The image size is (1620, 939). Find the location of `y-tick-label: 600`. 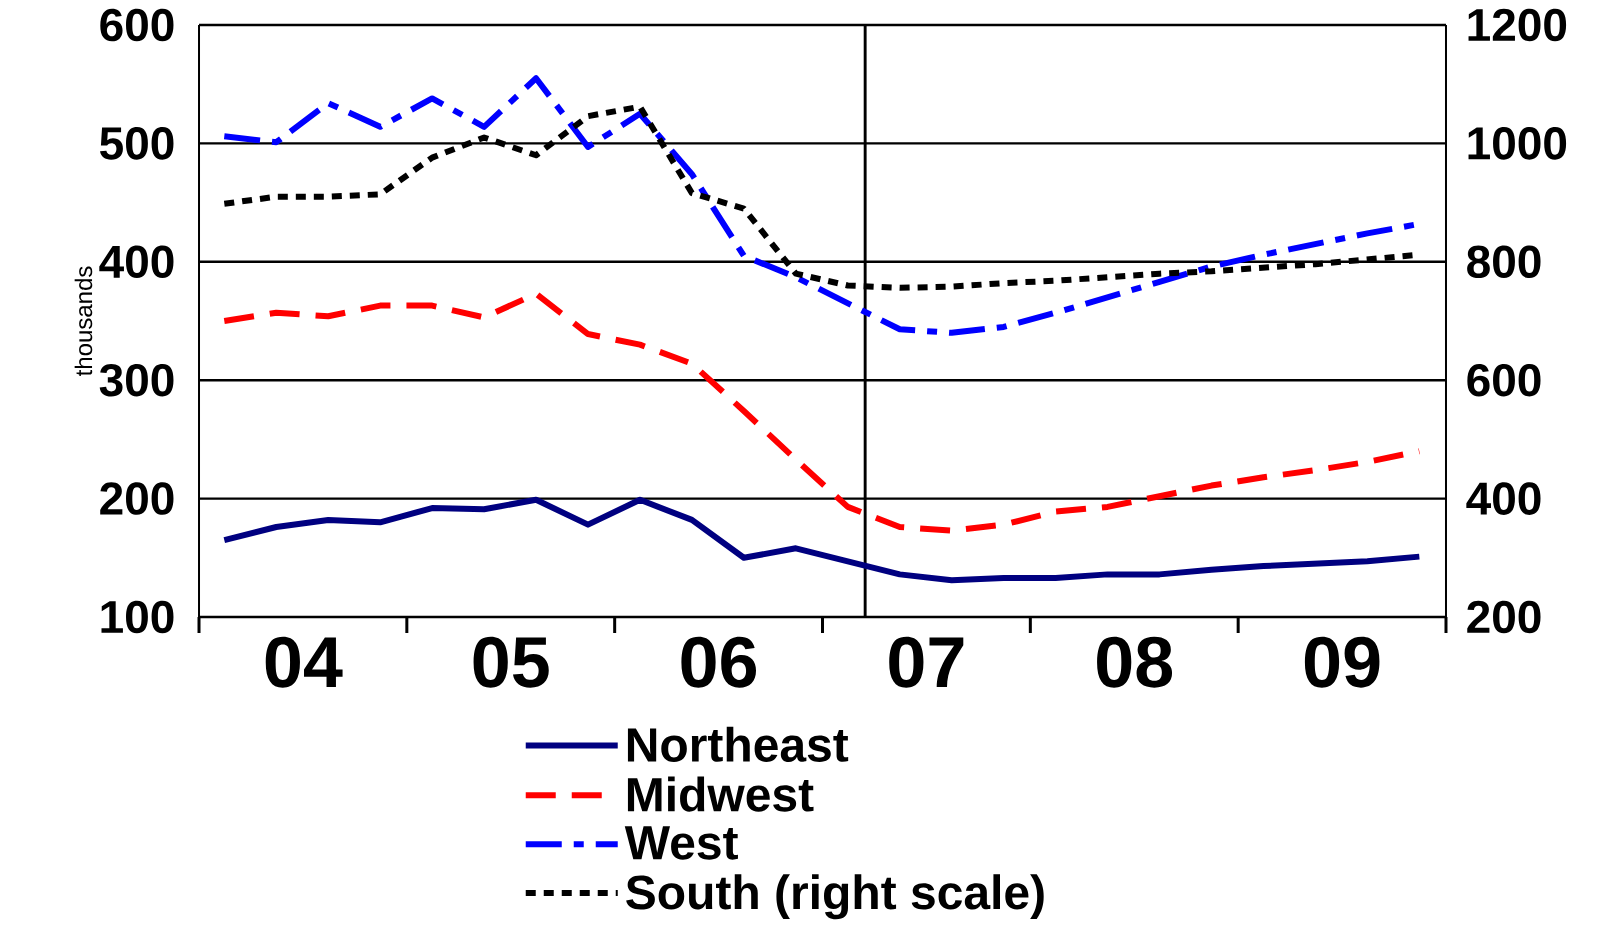

y-tick-label: 600 is located at coordinates (137, 25).